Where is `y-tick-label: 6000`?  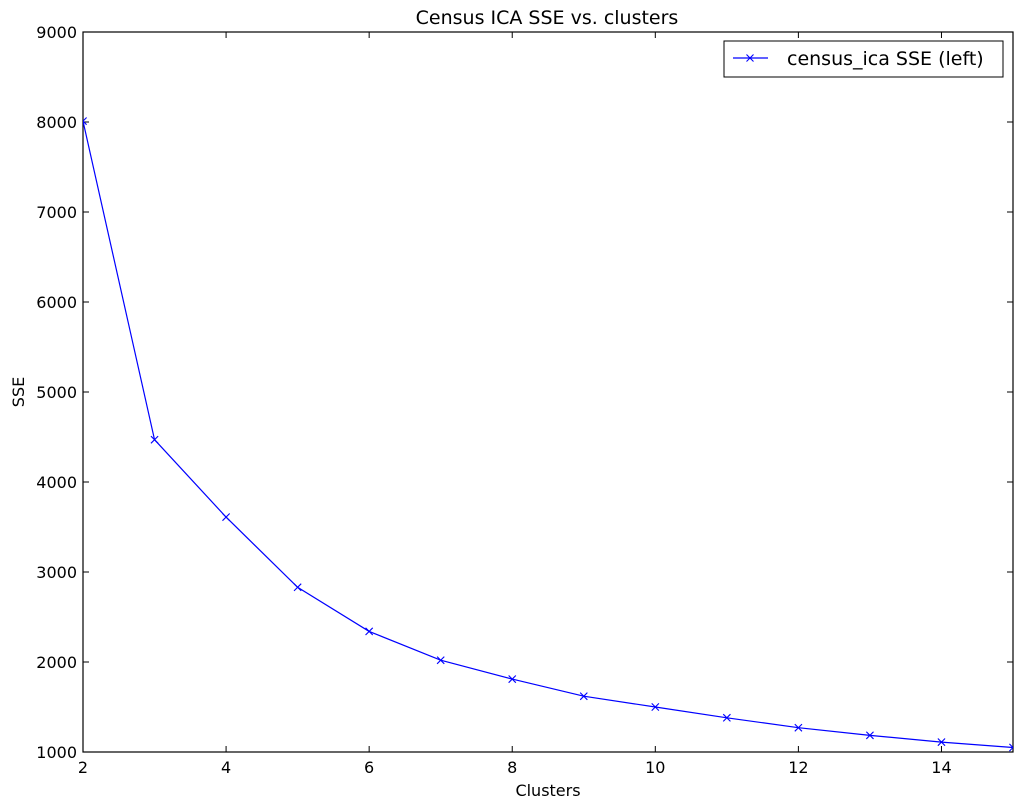
y-tick-label: 6000 is located at coordinates (56, 302).